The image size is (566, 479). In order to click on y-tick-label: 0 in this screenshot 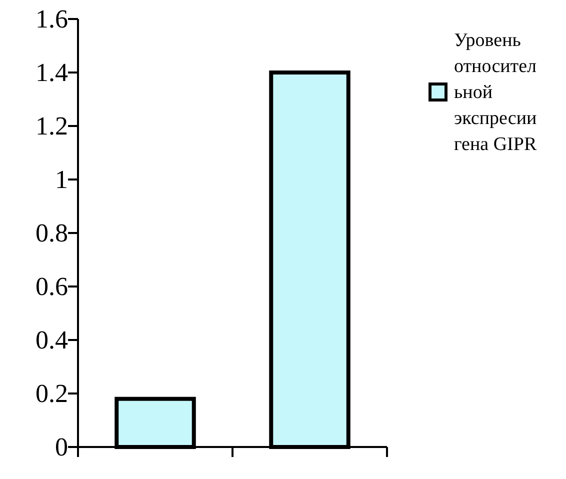, I will do `click(61, 447)`.